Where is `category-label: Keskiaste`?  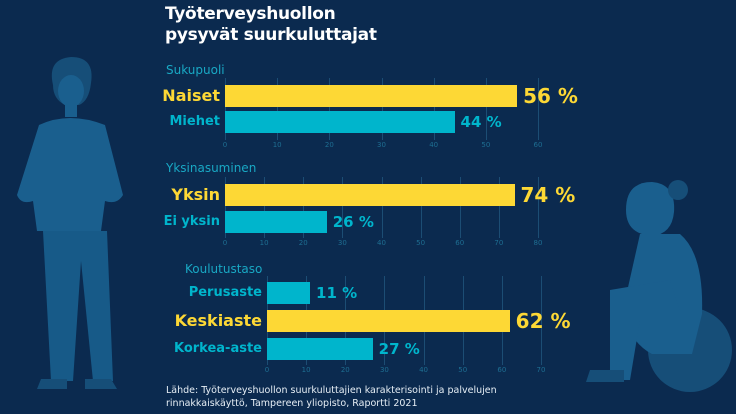 category-label: Keskiaste is located at coordinates (218, 320).